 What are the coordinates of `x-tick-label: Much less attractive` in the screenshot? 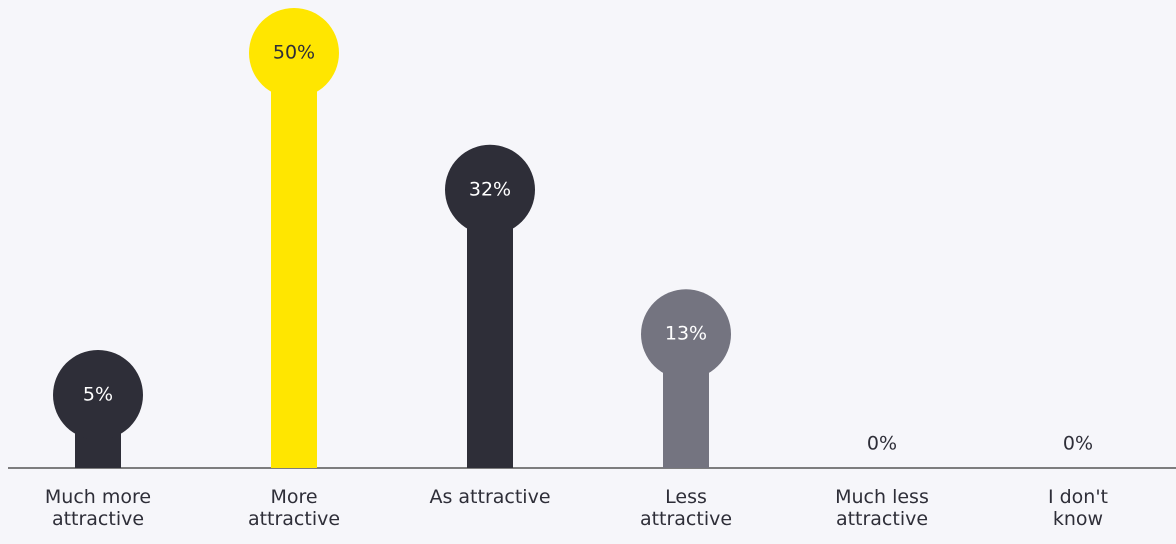 It's located at (882, 508).